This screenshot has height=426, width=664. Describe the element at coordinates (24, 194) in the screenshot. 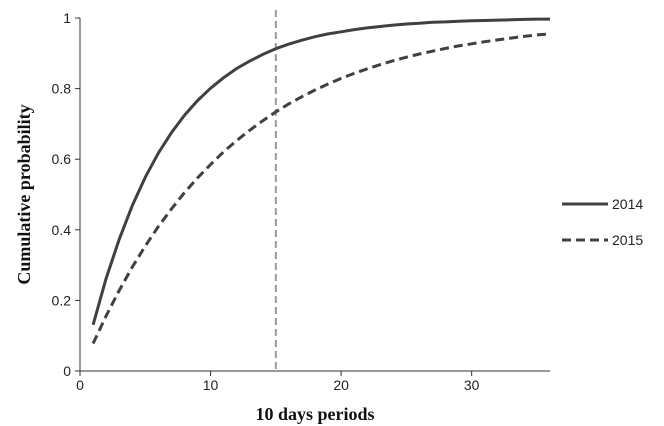

I see `y-axis-title: Cumulative probability` at that location.